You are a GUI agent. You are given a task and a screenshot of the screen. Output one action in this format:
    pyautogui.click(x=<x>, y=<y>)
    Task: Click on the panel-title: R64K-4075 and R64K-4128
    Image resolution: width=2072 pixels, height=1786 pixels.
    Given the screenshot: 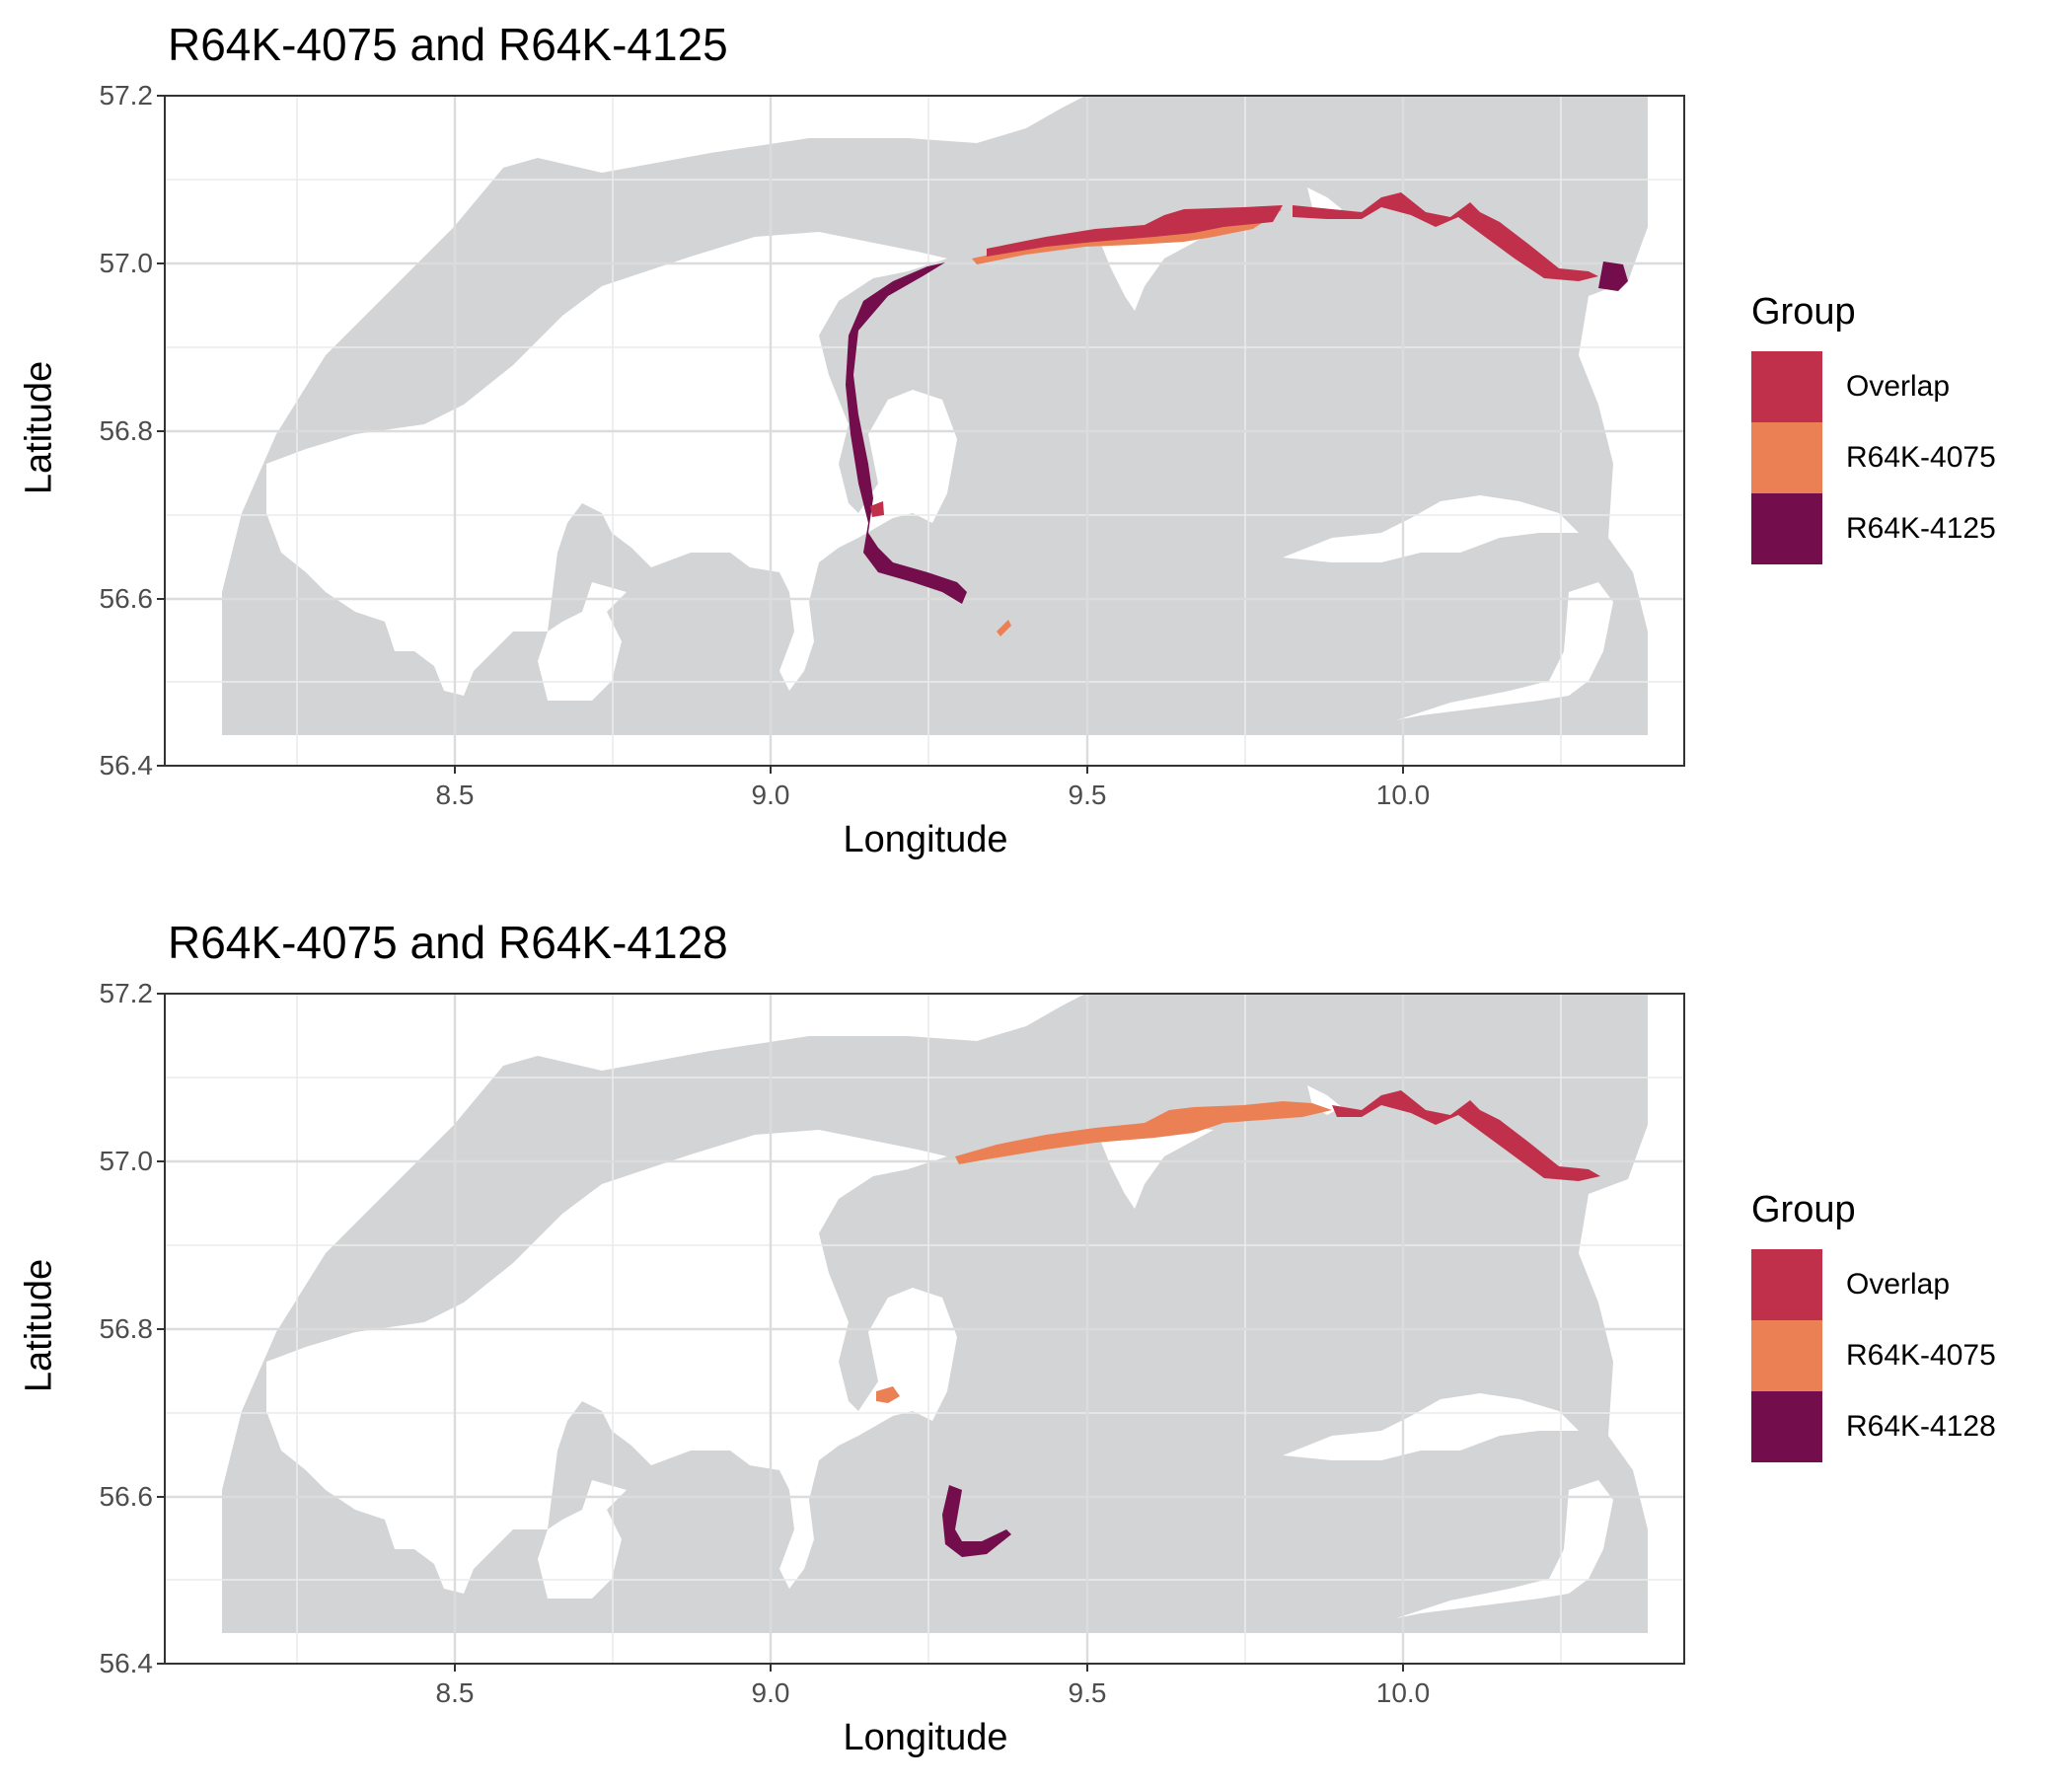 What is the action you would take?
    pyautogui.click(x=448, y=942)
    